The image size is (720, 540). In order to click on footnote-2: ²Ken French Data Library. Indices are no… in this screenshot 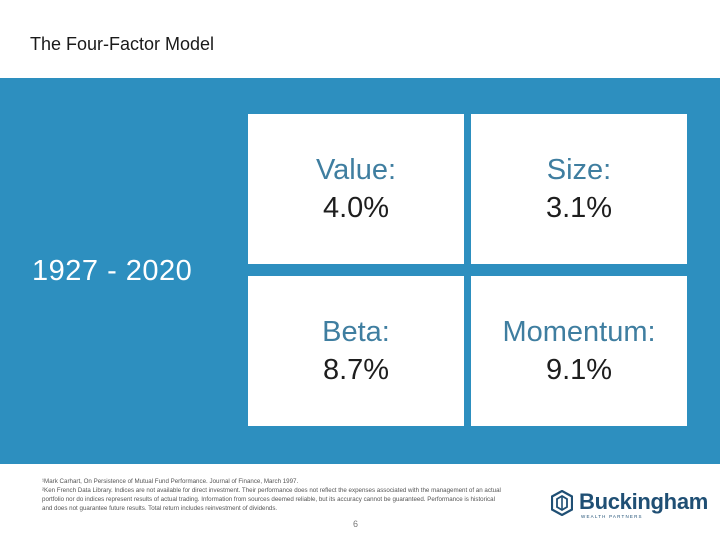, I will do `click(271, 499)`.